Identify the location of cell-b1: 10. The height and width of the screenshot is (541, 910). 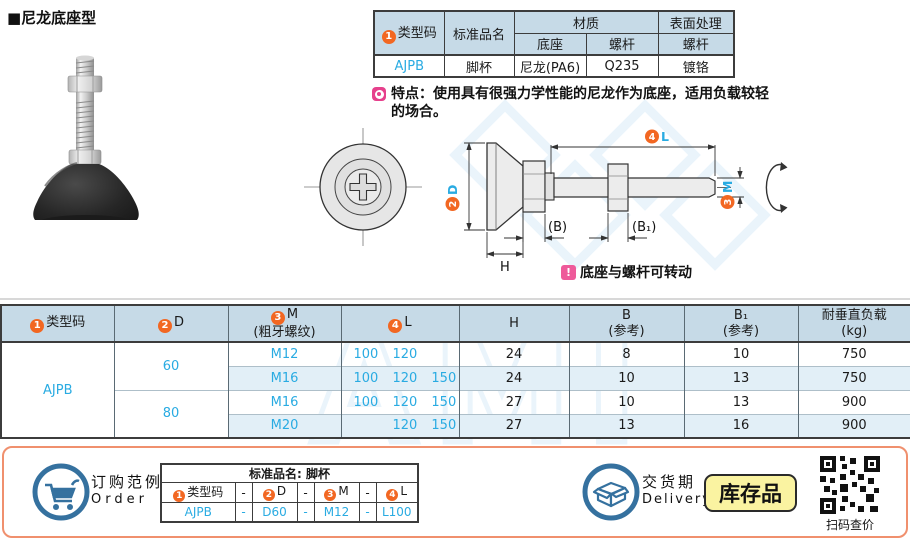
(740, 353).